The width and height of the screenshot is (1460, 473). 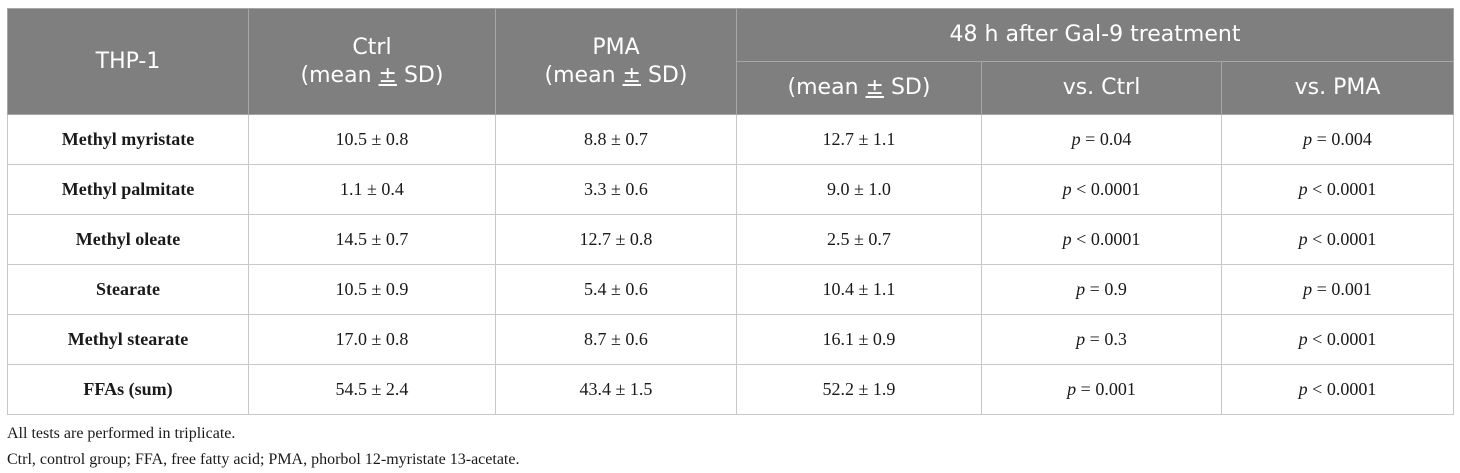 What do you see at coordinates (1101, 289) in the screenshot?
I see `vs-ctrl-pvalue-cell: p = 0.9` at bounding box center [1101, 289].